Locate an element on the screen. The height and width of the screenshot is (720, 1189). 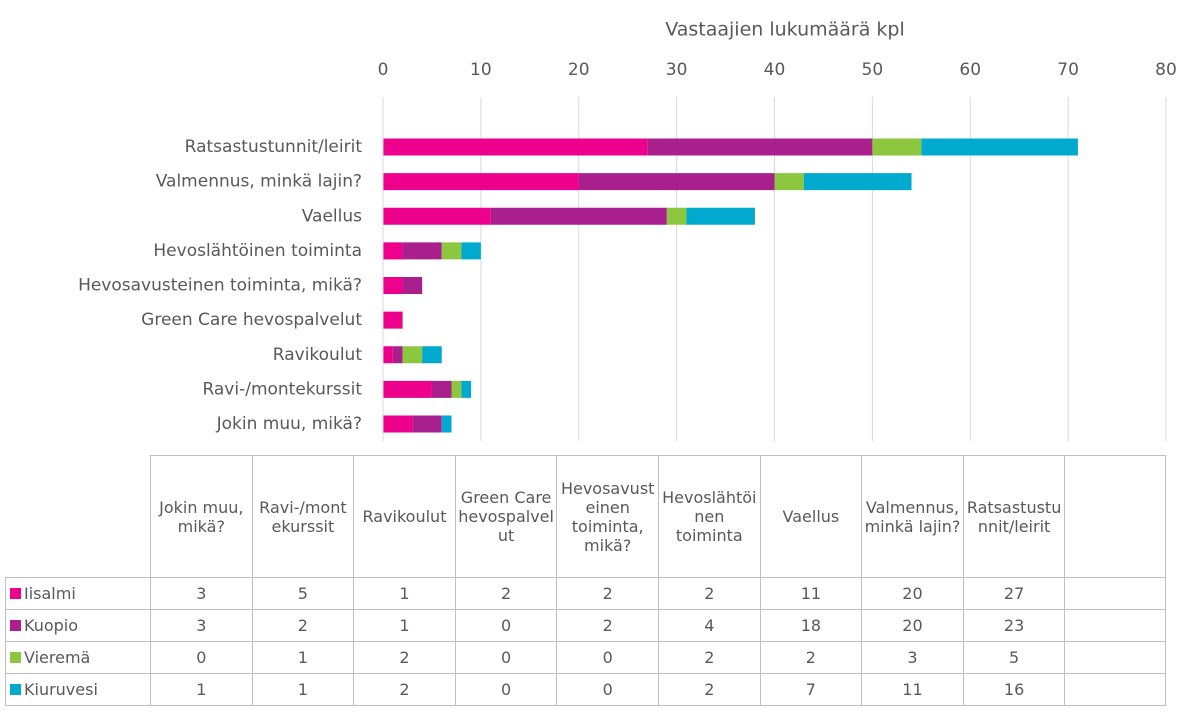
x-tick-label: 80 is located at coordinates (1166, 70).